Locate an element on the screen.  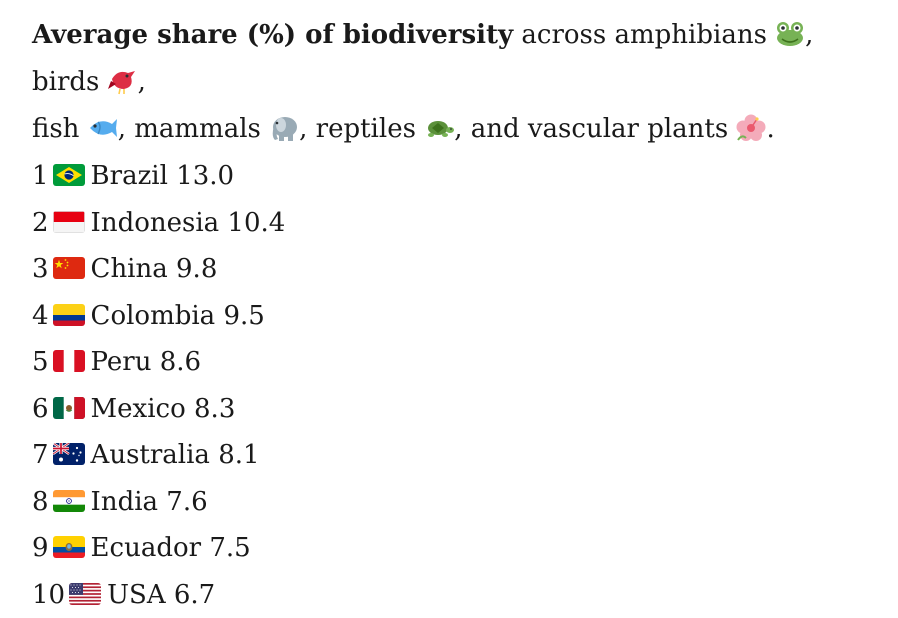
rank-number: 8 is located at coordinates (40, 502).